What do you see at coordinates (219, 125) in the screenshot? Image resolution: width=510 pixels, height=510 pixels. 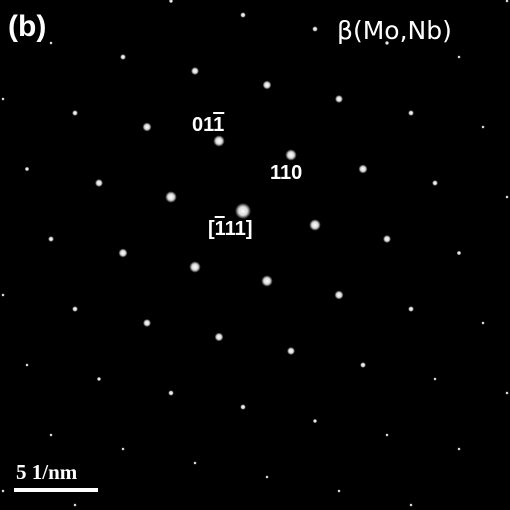 I see `index-barred-digit: 1` at bounding box center [219, 125].